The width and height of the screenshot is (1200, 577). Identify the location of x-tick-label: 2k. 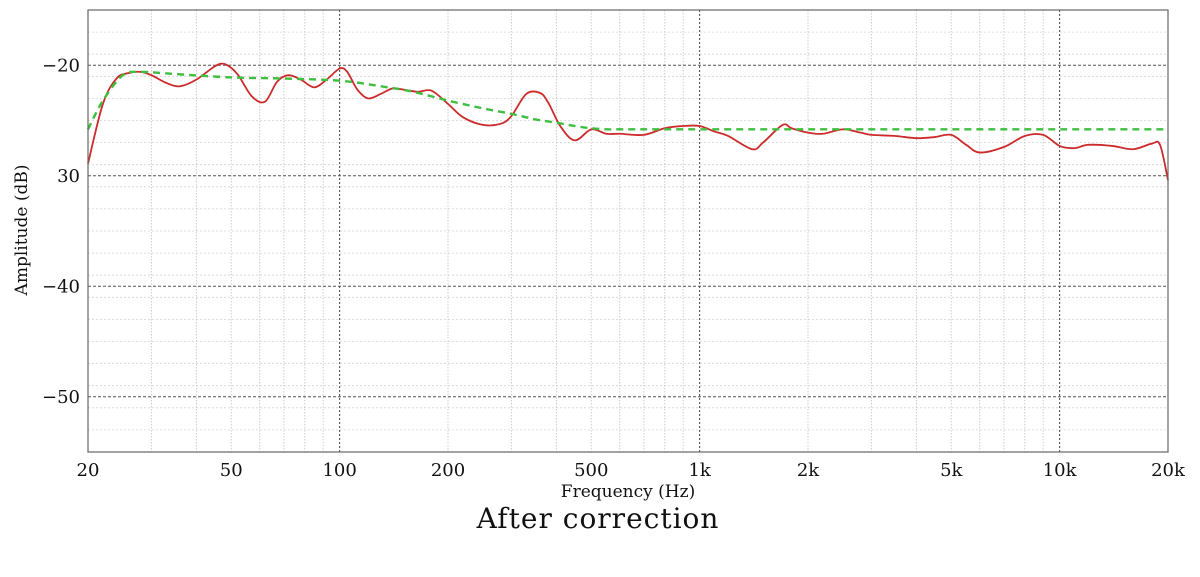
(808, 470).